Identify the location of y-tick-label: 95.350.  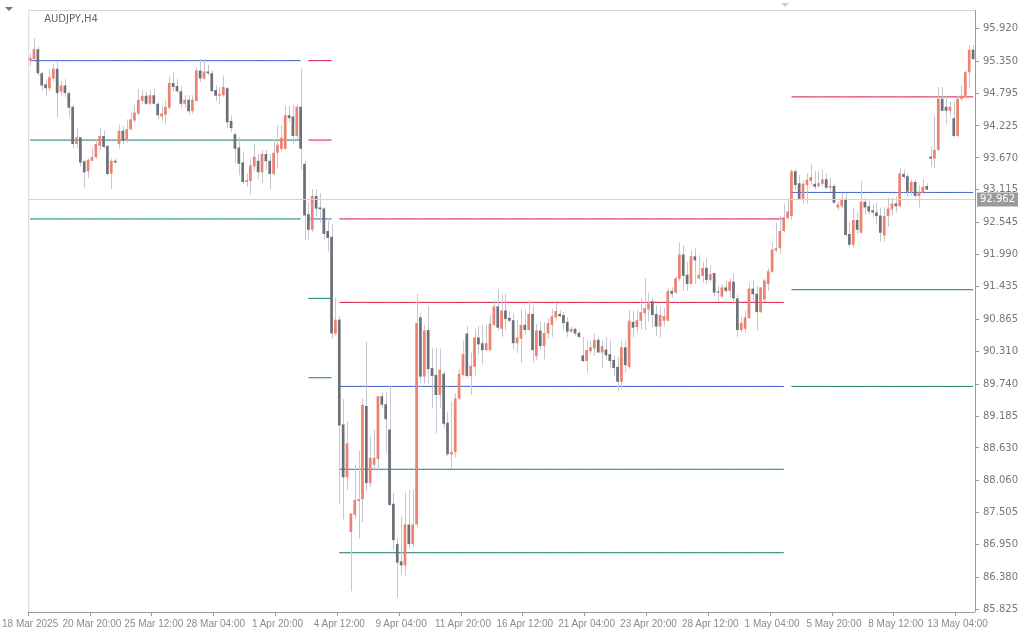
(1001, 60).